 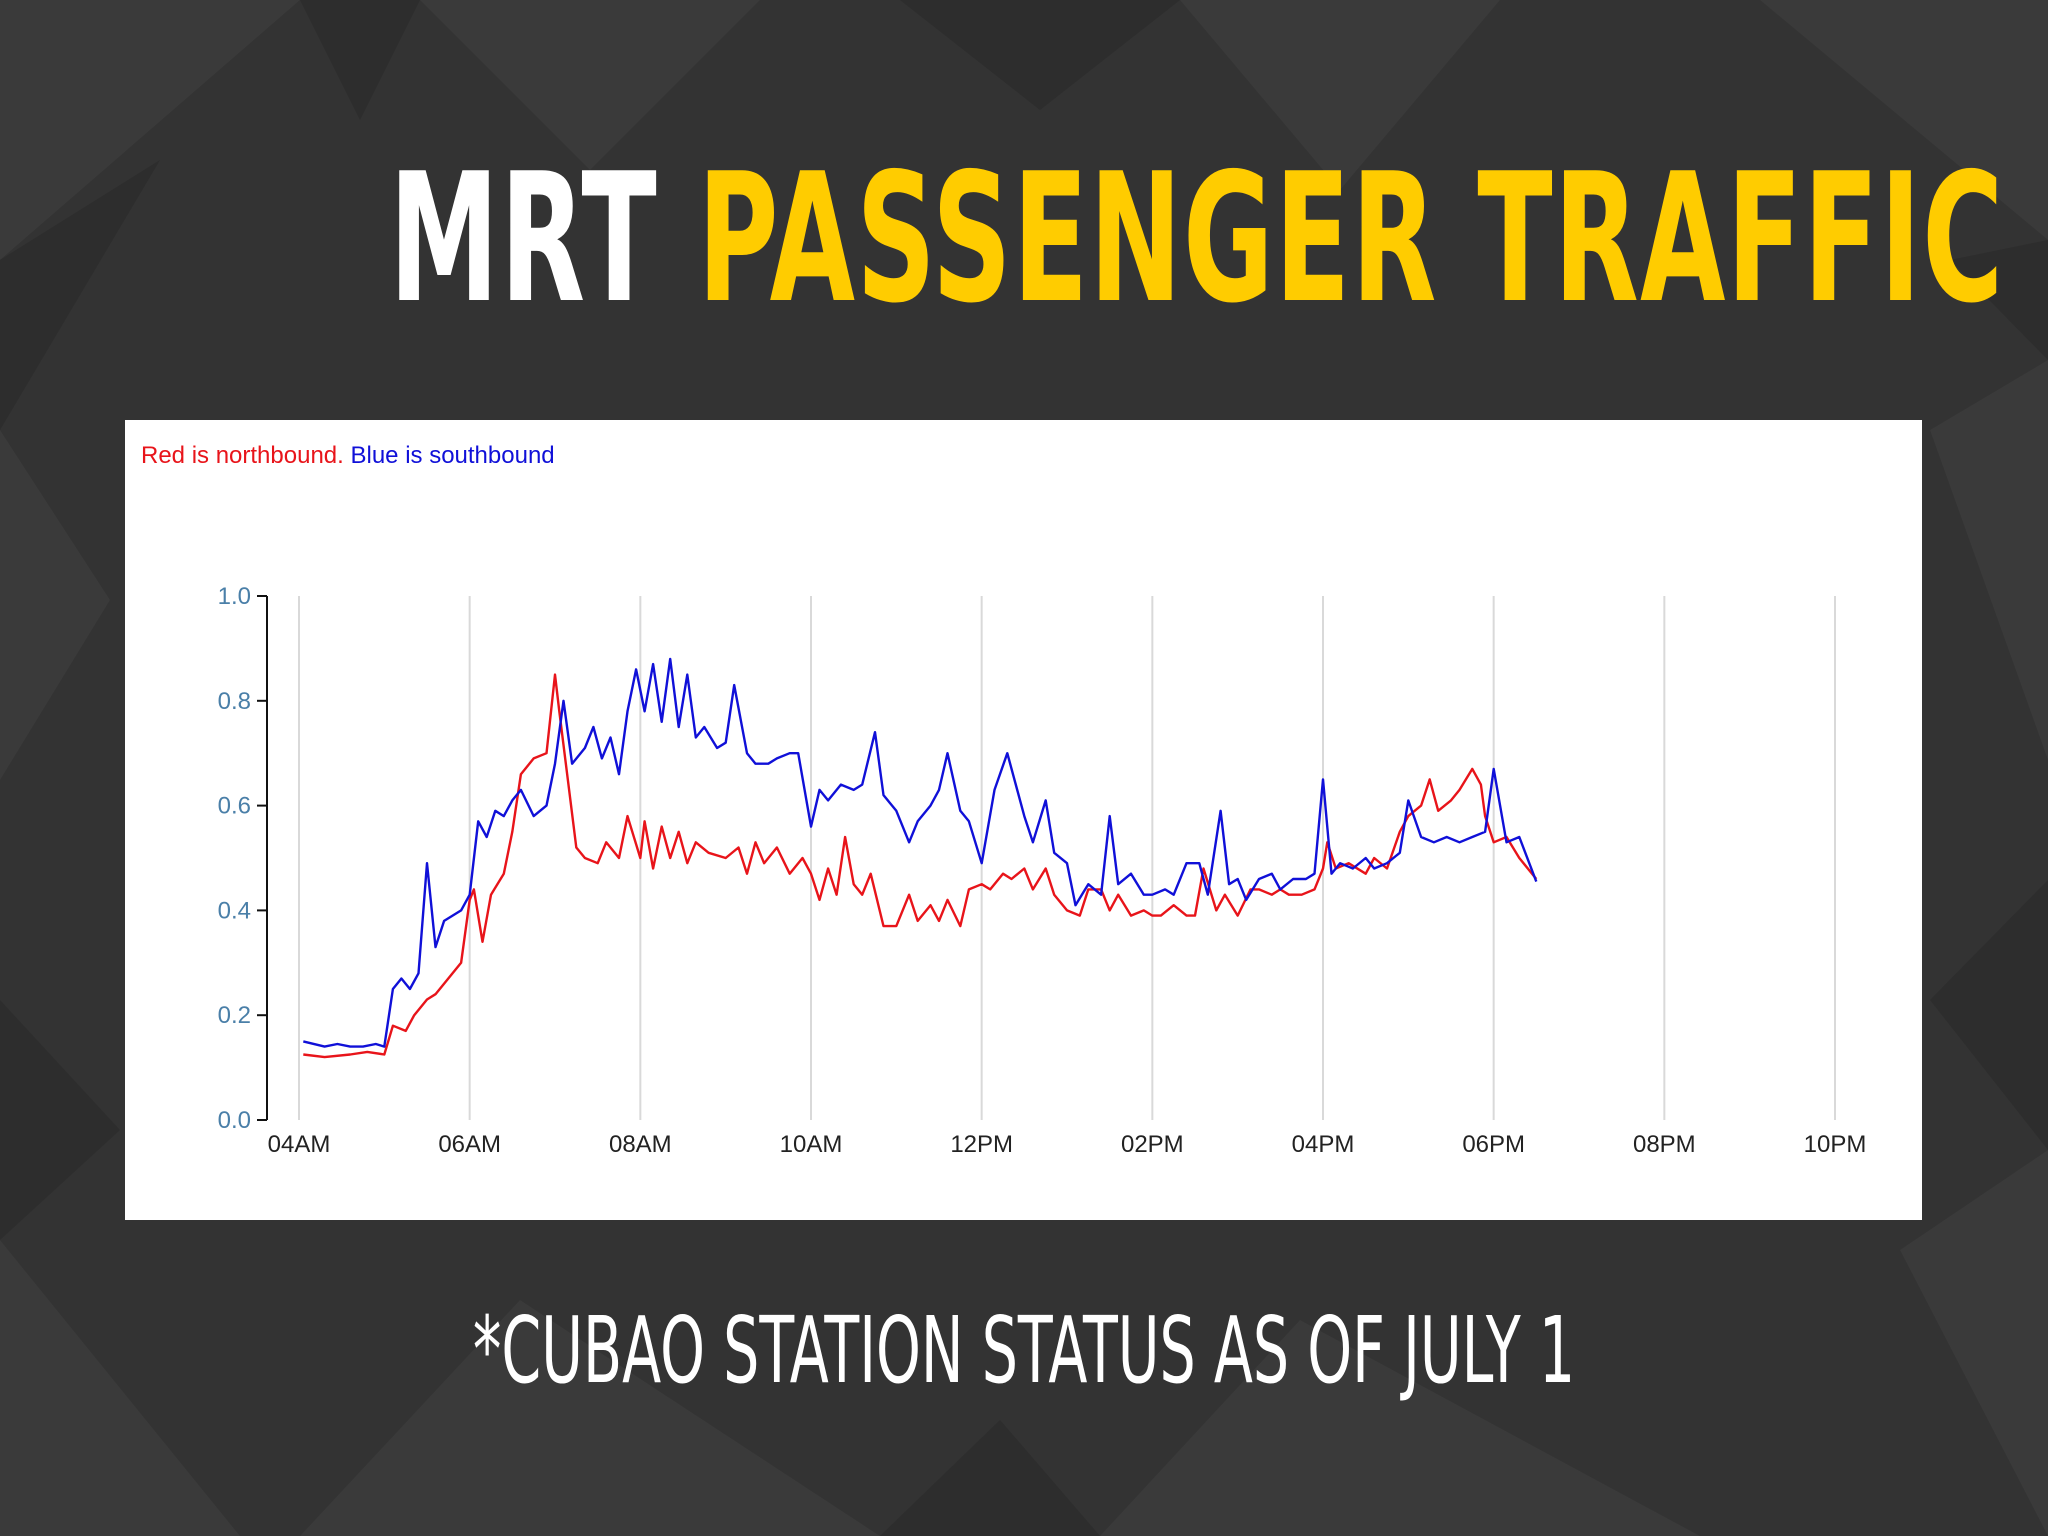 What do you see at coordinates (234, 806) in the screenshot?
I see `y-tick-label: 0.6` at bounding box center [234, 806].